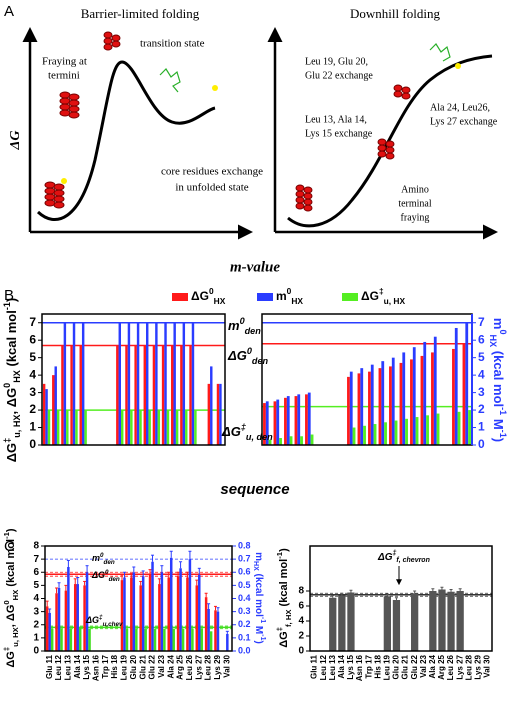 The width and height of the screenshot is (507, 714). I want to click on x-axis-label: sequence, so click(254, 489).